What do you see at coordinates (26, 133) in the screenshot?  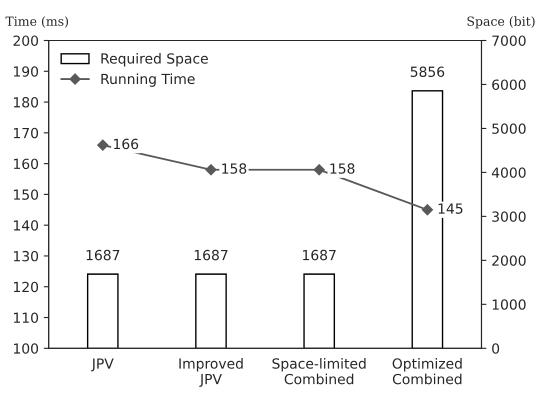 I see `y-tick-label: 170` at bounding box center [26, 133].